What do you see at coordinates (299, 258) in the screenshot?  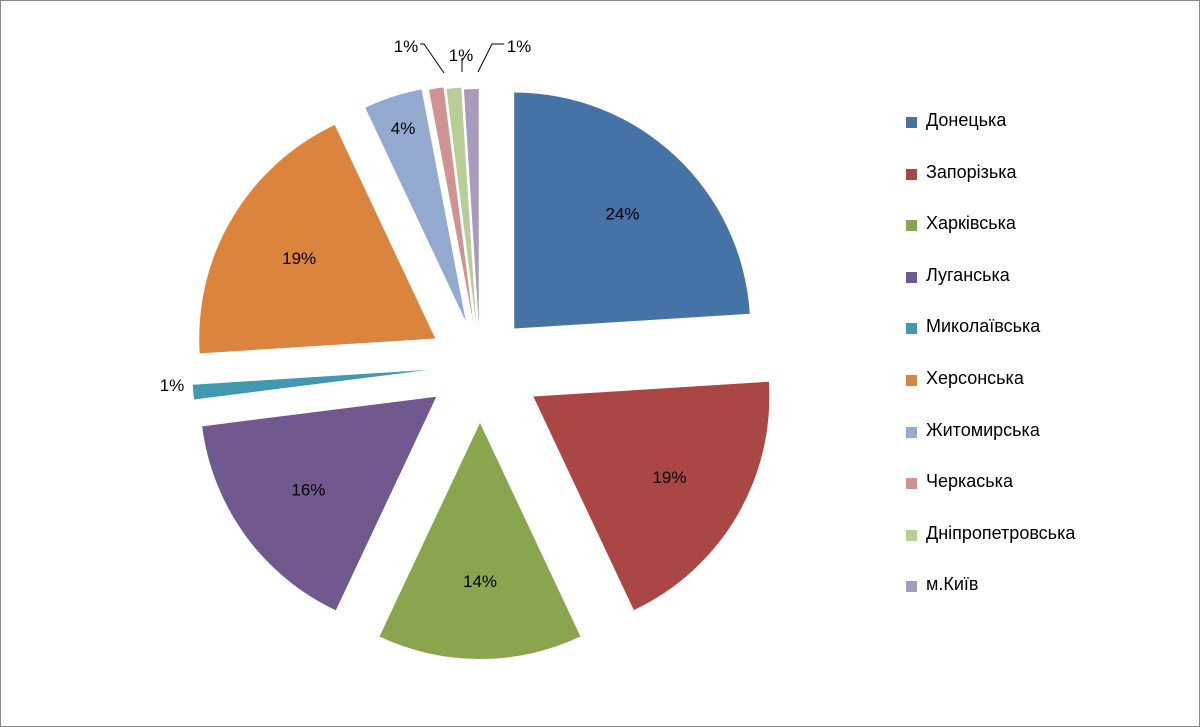 I see `data-label-6: 19%` at bounding box center [299, 258].